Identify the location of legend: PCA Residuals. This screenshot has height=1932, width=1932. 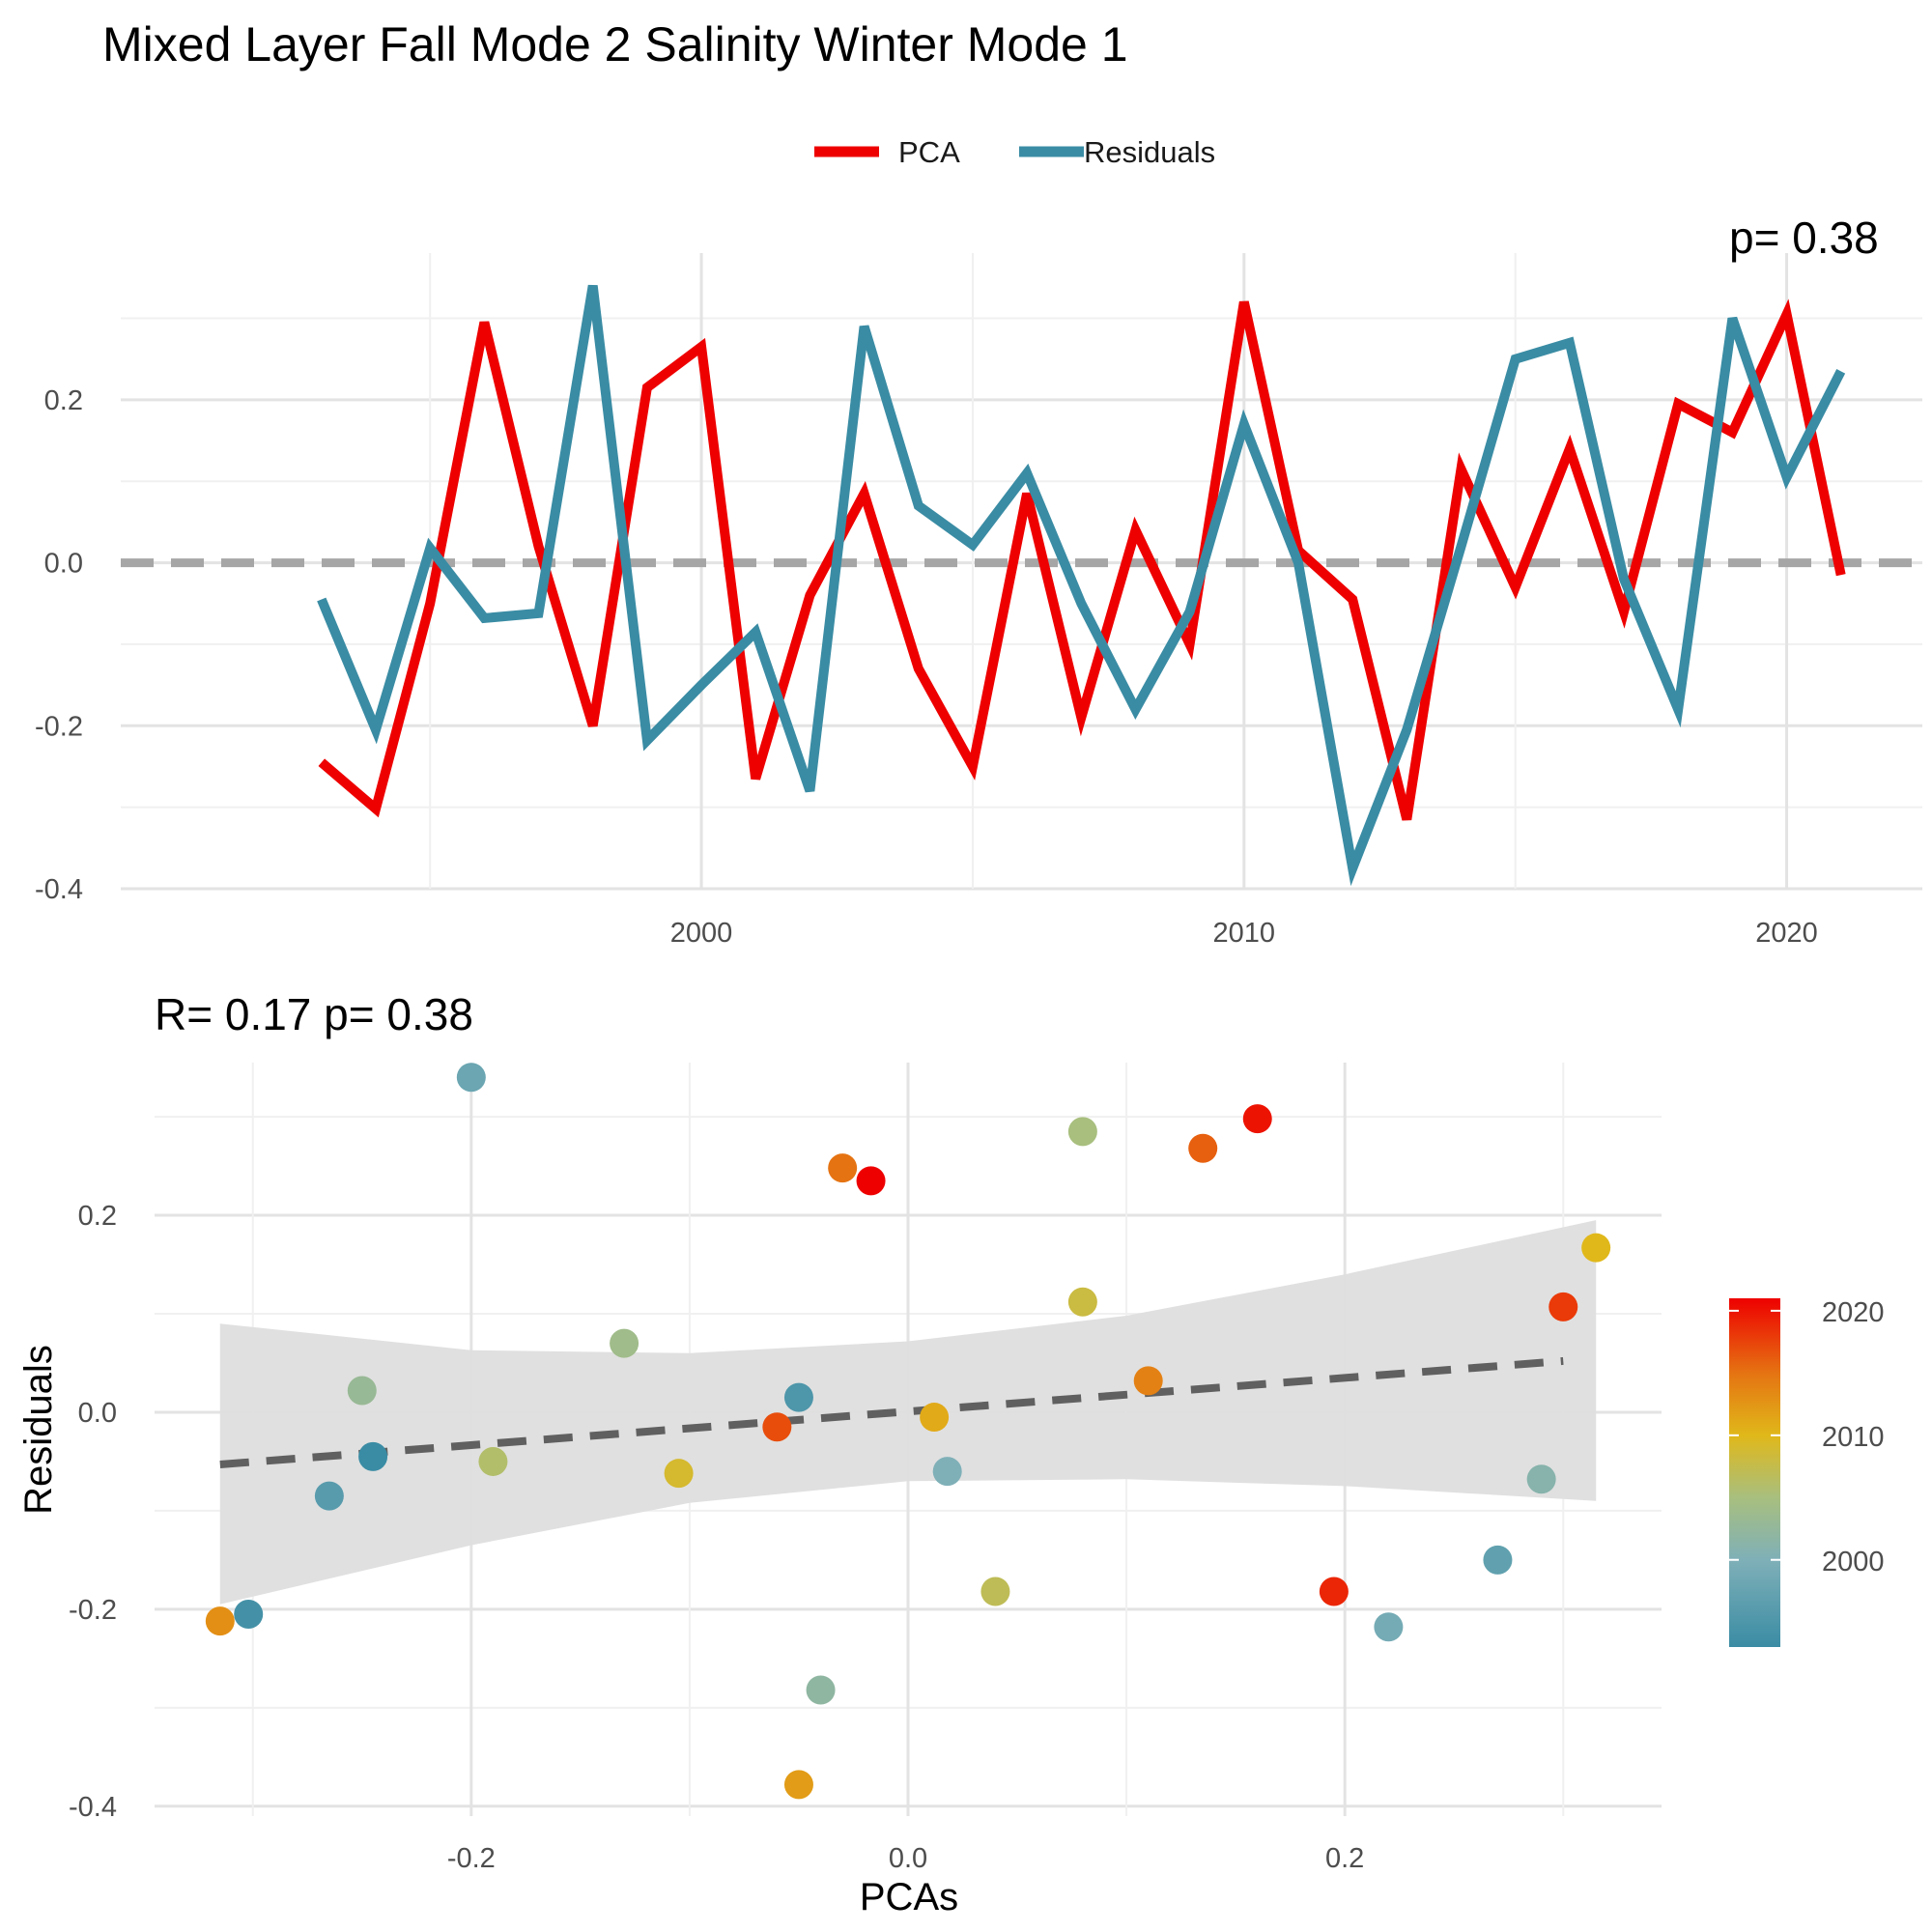
(1014, 152).